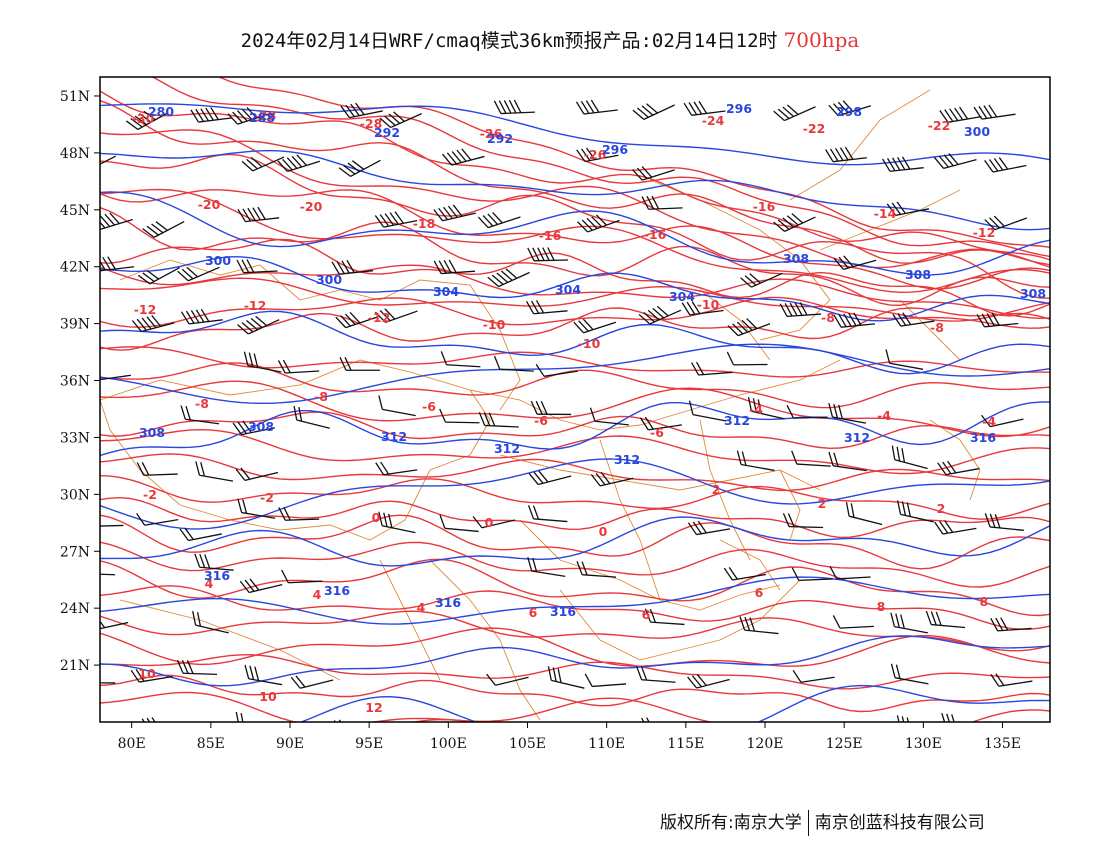  What do you see at coordinates (75, 211) in the screenshot?
I see `lat-tick-label: 45N` at bounding box center [75, 211].